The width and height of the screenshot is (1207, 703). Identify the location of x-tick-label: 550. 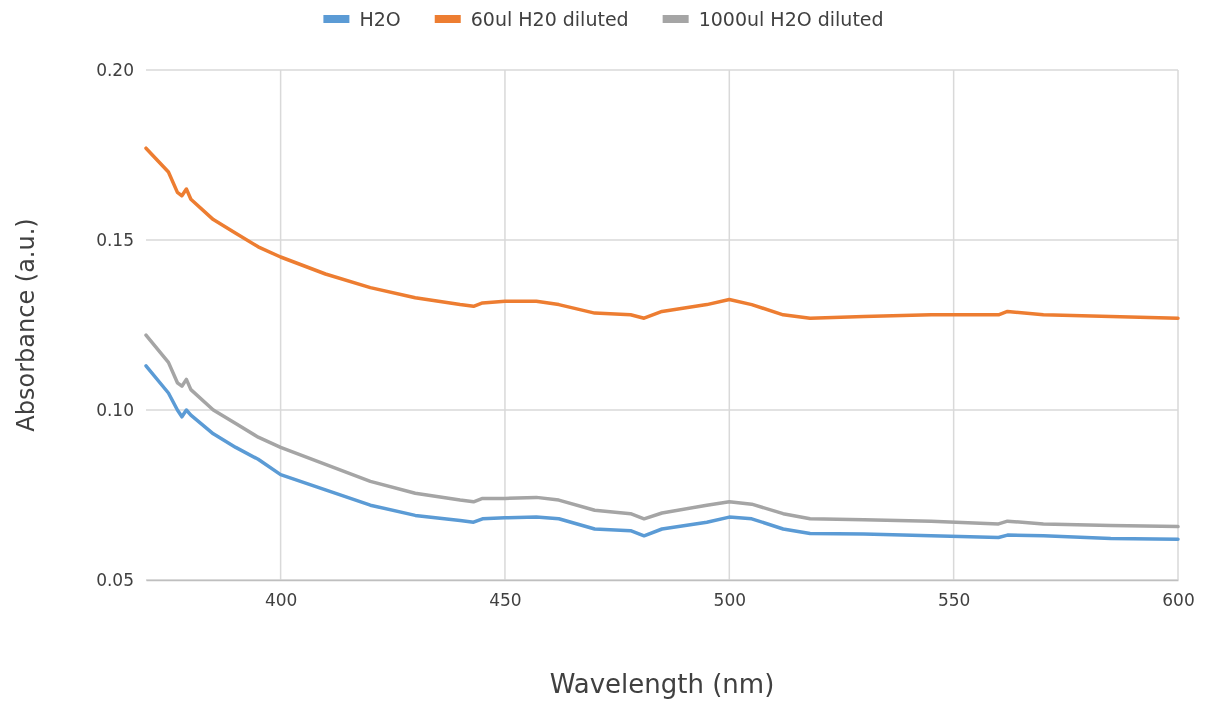
(954, 600).